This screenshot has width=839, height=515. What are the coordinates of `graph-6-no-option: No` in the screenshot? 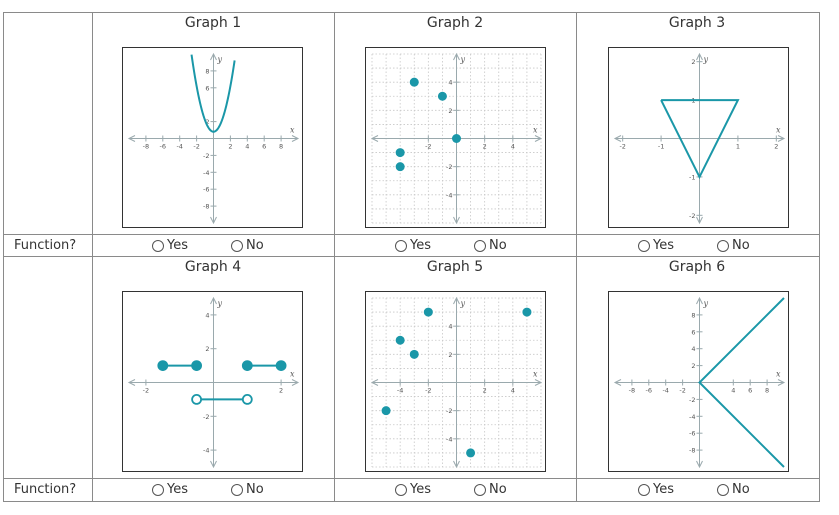 It's located at (733, 489).